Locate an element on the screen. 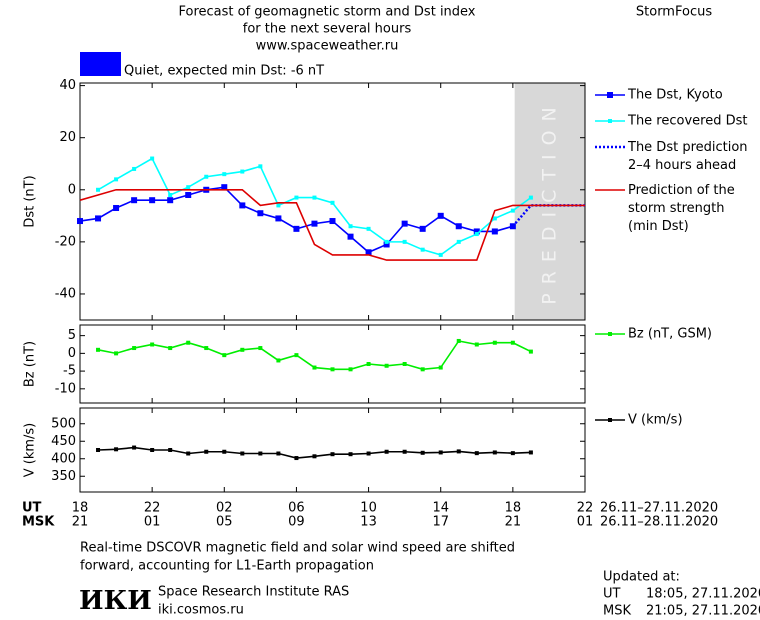  y-tick-label: 40 is located at coordinates (67, 85).